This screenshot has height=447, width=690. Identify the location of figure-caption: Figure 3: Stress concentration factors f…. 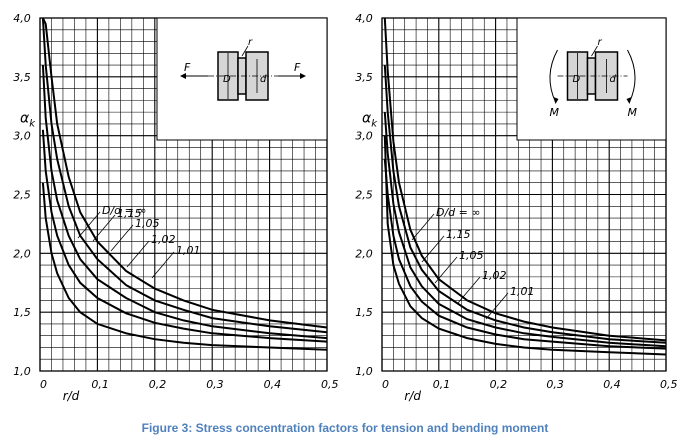
(345, 428).